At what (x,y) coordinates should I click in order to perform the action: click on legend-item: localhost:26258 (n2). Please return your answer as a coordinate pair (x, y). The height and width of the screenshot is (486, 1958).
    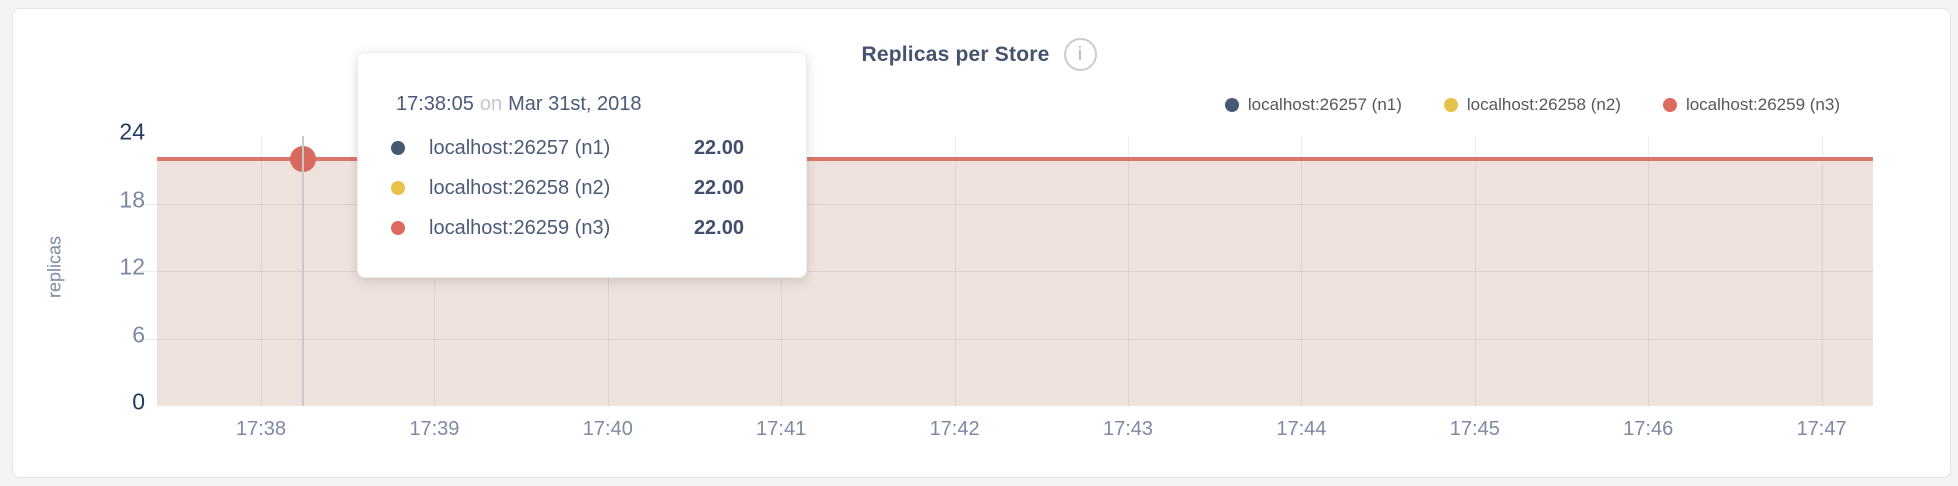
    Looking at the image, I should click on (1532, 105).